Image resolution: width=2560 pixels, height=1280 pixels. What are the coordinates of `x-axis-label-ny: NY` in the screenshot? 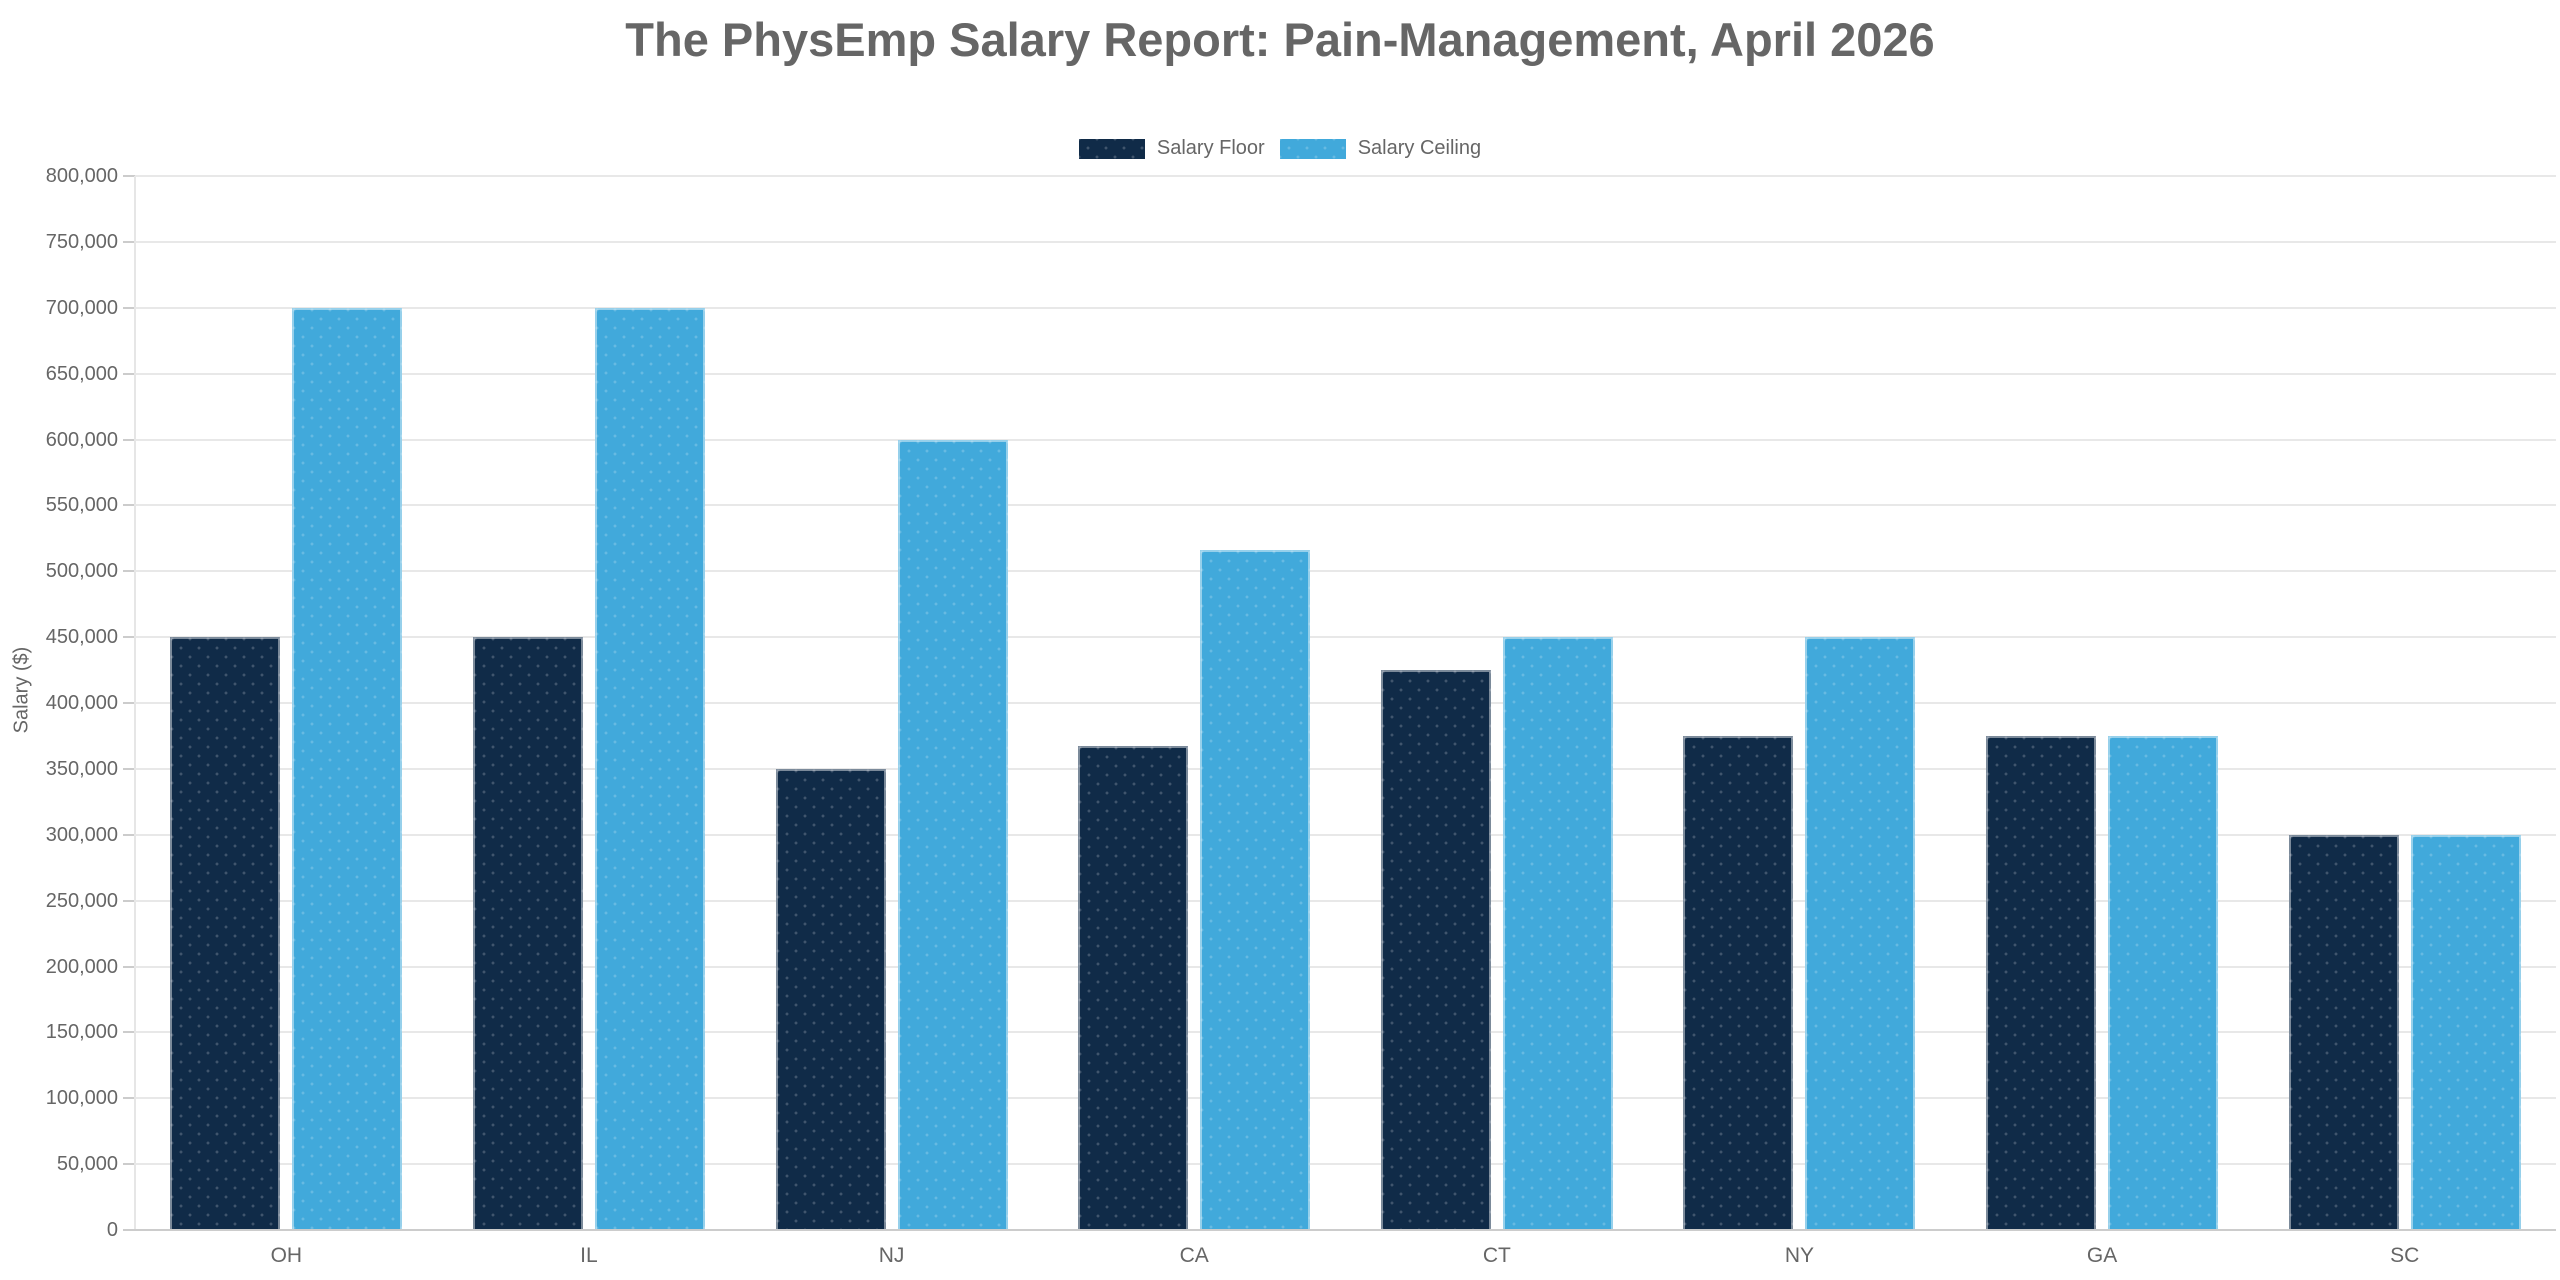 It's located at (1799, 1255).